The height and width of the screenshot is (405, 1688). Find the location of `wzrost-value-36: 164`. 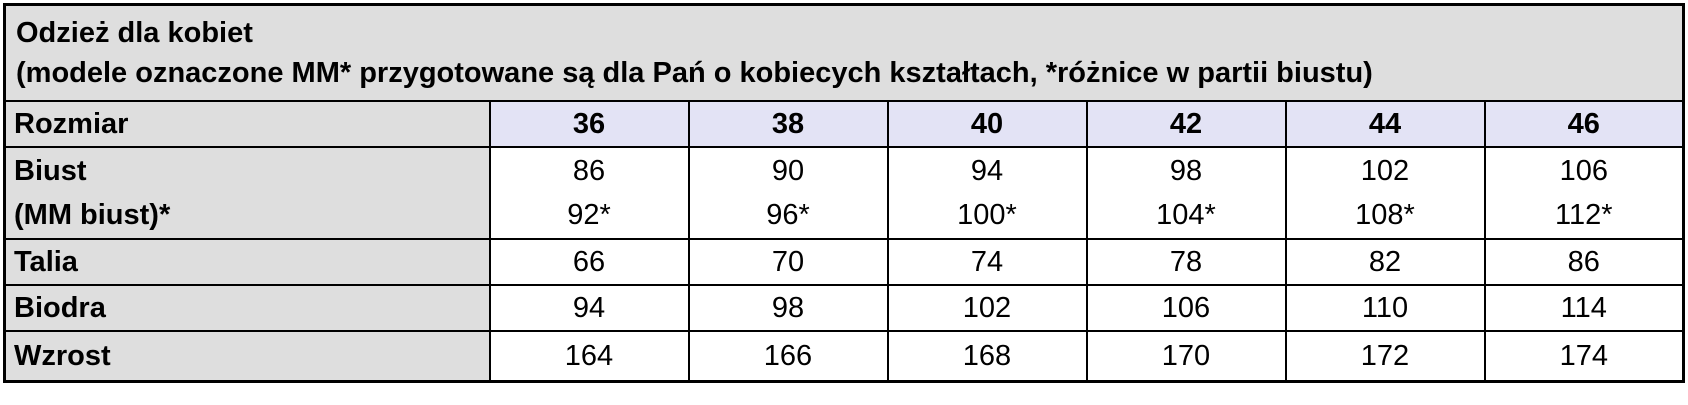

wzrost-value-36: 164 is located at coordinates (589, 356).